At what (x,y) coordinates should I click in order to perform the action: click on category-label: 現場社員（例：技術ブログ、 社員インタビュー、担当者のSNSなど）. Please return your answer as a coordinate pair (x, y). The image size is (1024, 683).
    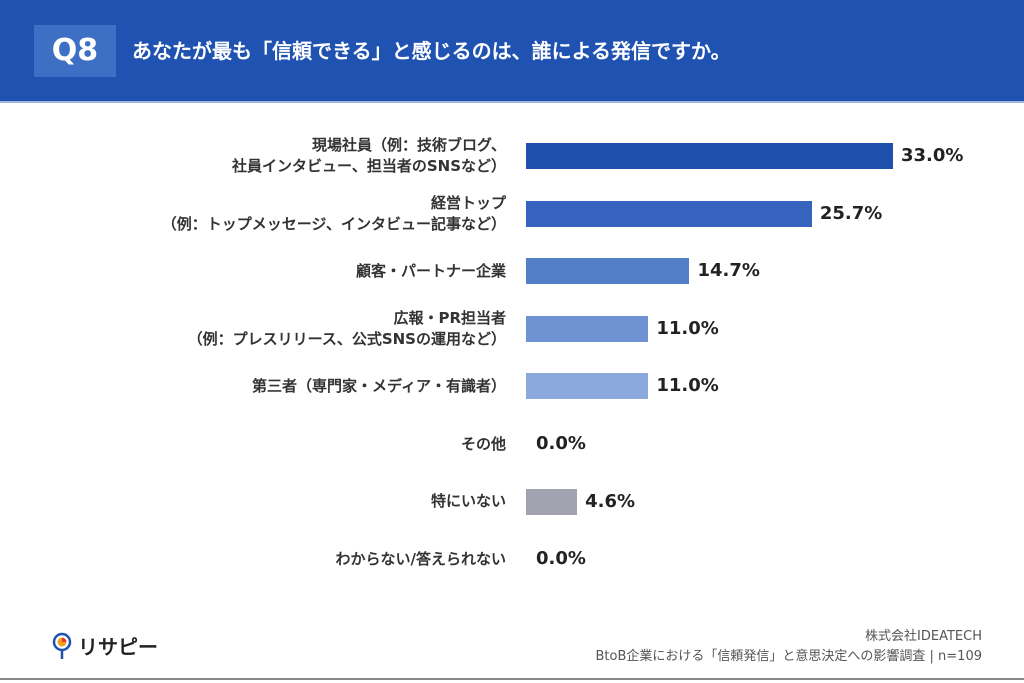
    Looking at the image, I should click on (368, 155).